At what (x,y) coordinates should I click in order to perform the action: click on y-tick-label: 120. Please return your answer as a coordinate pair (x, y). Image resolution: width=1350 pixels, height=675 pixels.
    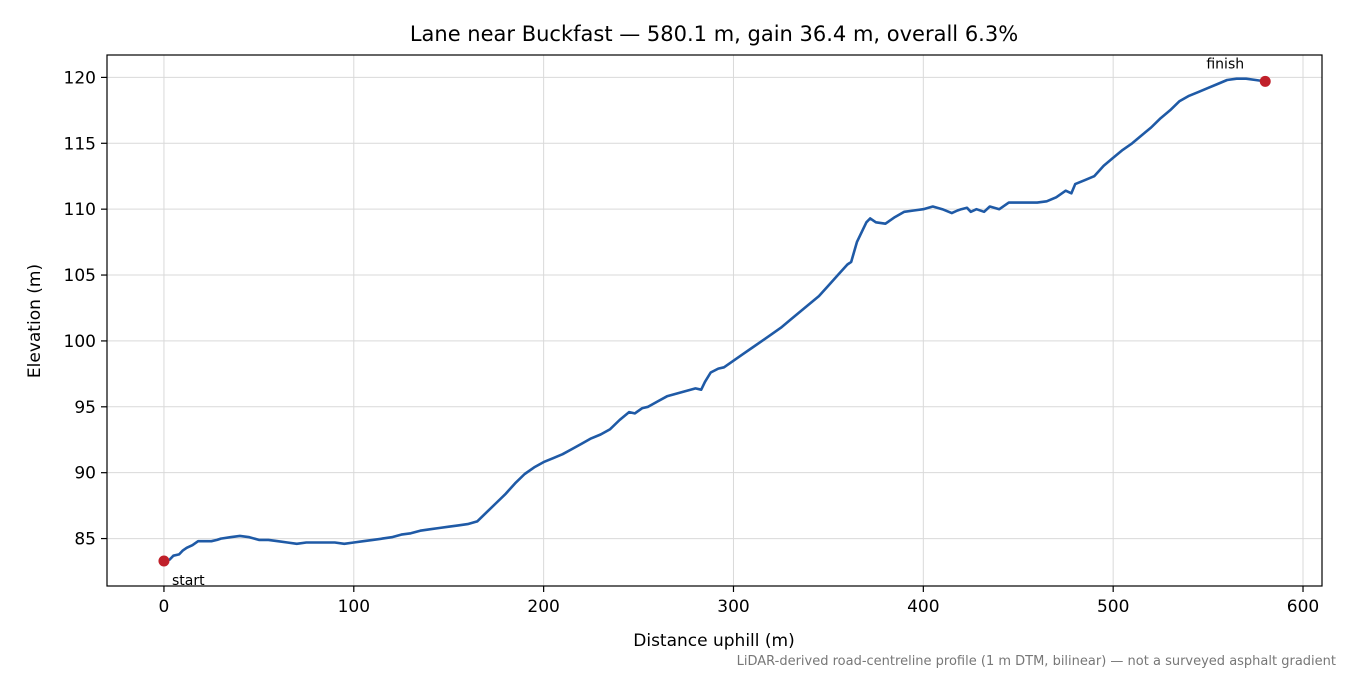
    Looking at the image, I should click on (80, 78).